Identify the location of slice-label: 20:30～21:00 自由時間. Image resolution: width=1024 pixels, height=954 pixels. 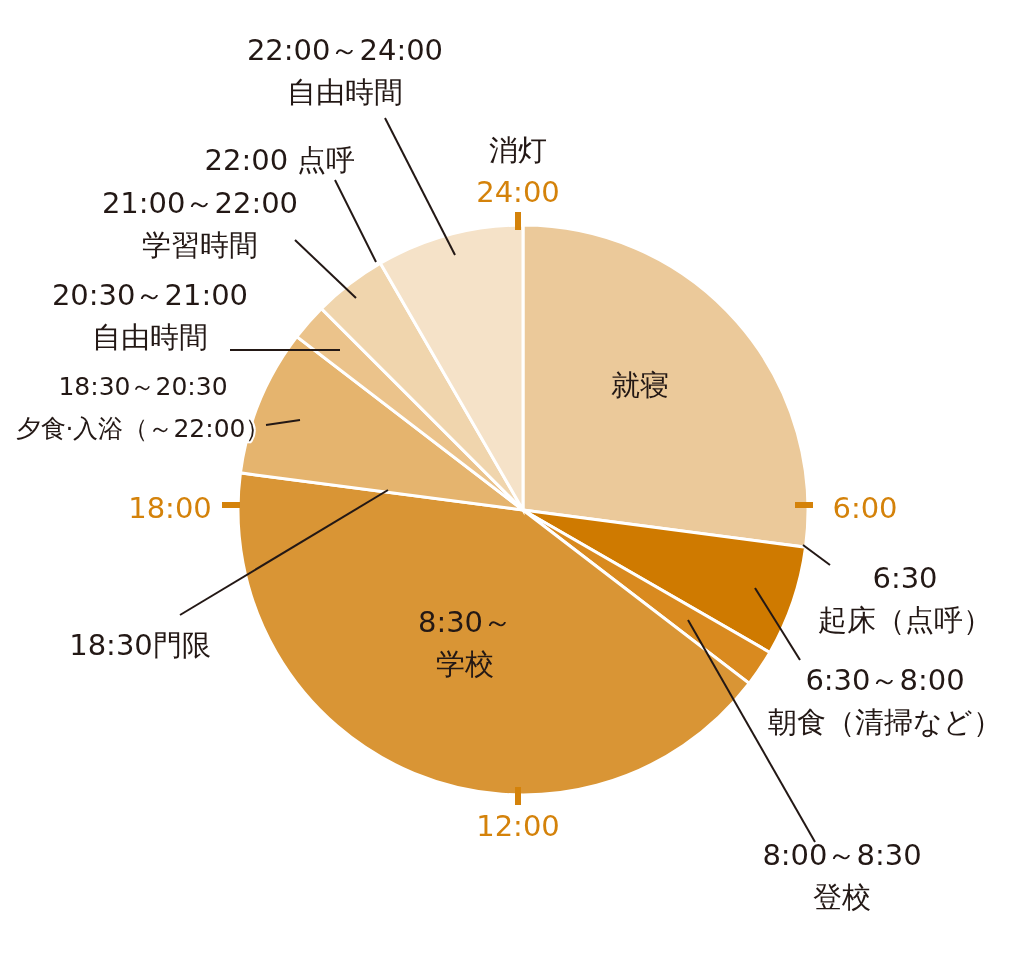
(150, 316).